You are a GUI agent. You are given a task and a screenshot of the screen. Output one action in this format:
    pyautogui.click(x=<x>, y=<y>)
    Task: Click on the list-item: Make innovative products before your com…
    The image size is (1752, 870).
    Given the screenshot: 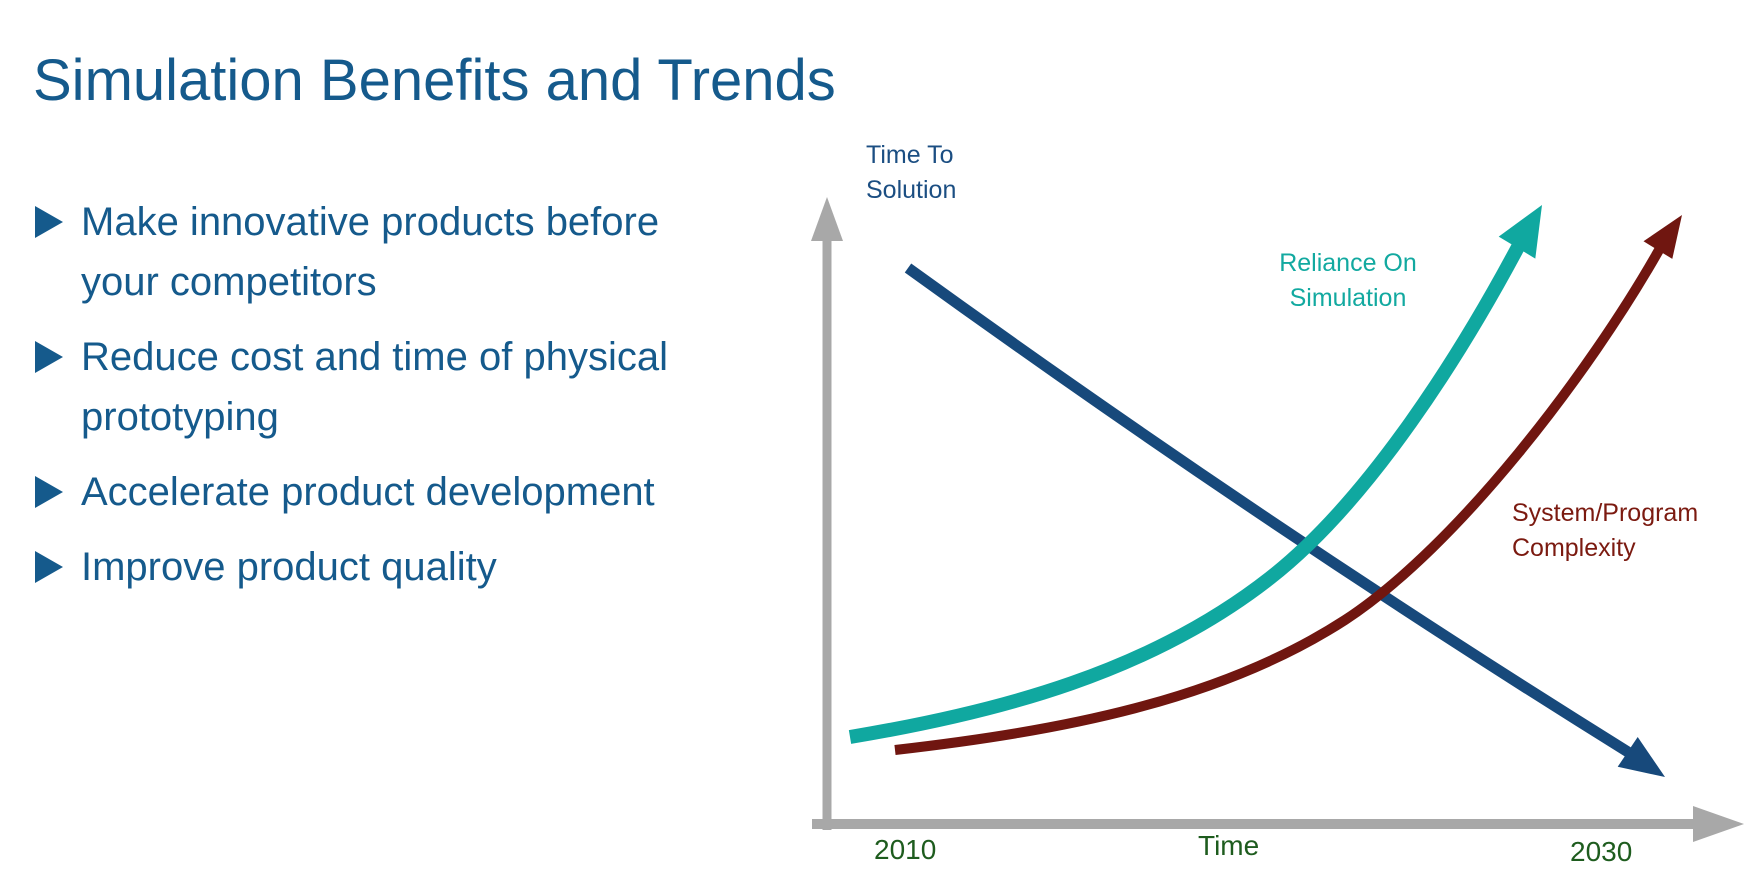 What is the action you would take?
    pyautogui.click(x=351, y=252)
    